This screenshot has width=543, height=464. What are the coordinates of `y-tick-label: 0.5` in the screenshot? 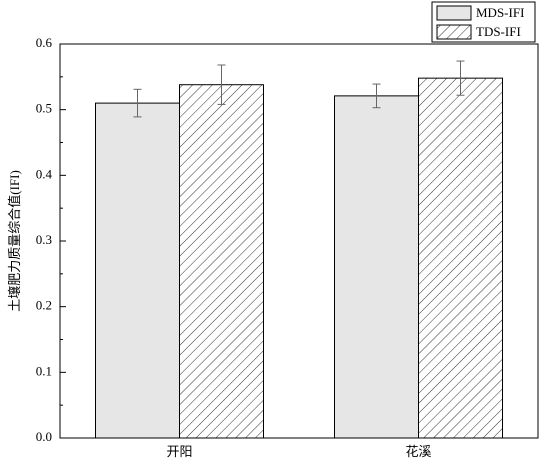 It's located at (44, 108).